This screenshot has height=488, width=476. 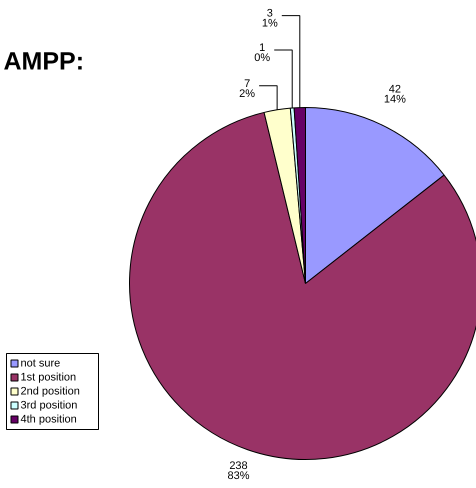 What do you see at coordinates (48, 420) in the screenshot?
I see `legend-label: 4th position` at bounding box center [48, 420].